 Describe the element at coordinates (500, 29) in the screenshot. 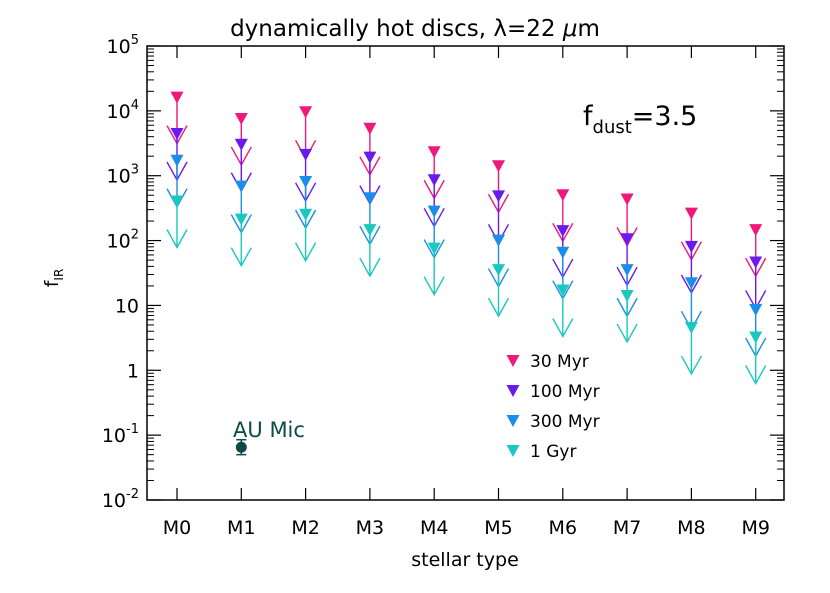

I see `title-part: λ` at that location.